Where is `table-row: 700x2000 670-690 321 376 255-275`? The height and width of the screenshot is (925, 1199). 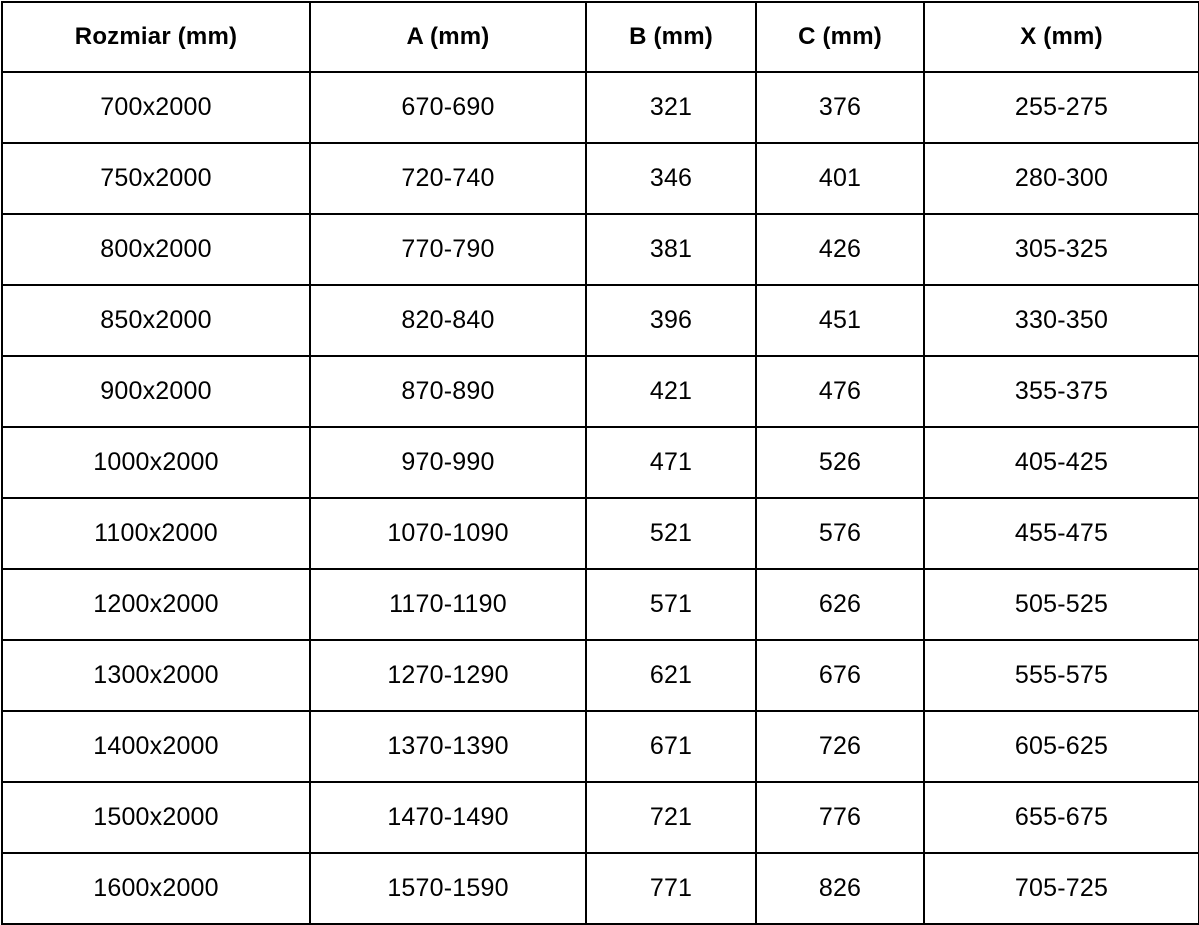 table-row: 700x2000 670-690 321 376 255-275 is located at coordinates (600, 107).